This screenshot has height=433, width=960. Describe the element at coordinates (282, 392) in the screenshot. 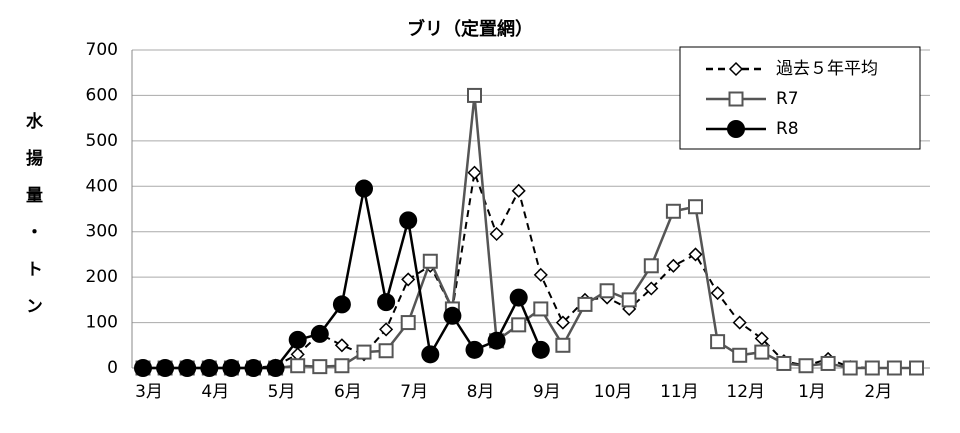

I see `x-tick-label: 5月` at that location.